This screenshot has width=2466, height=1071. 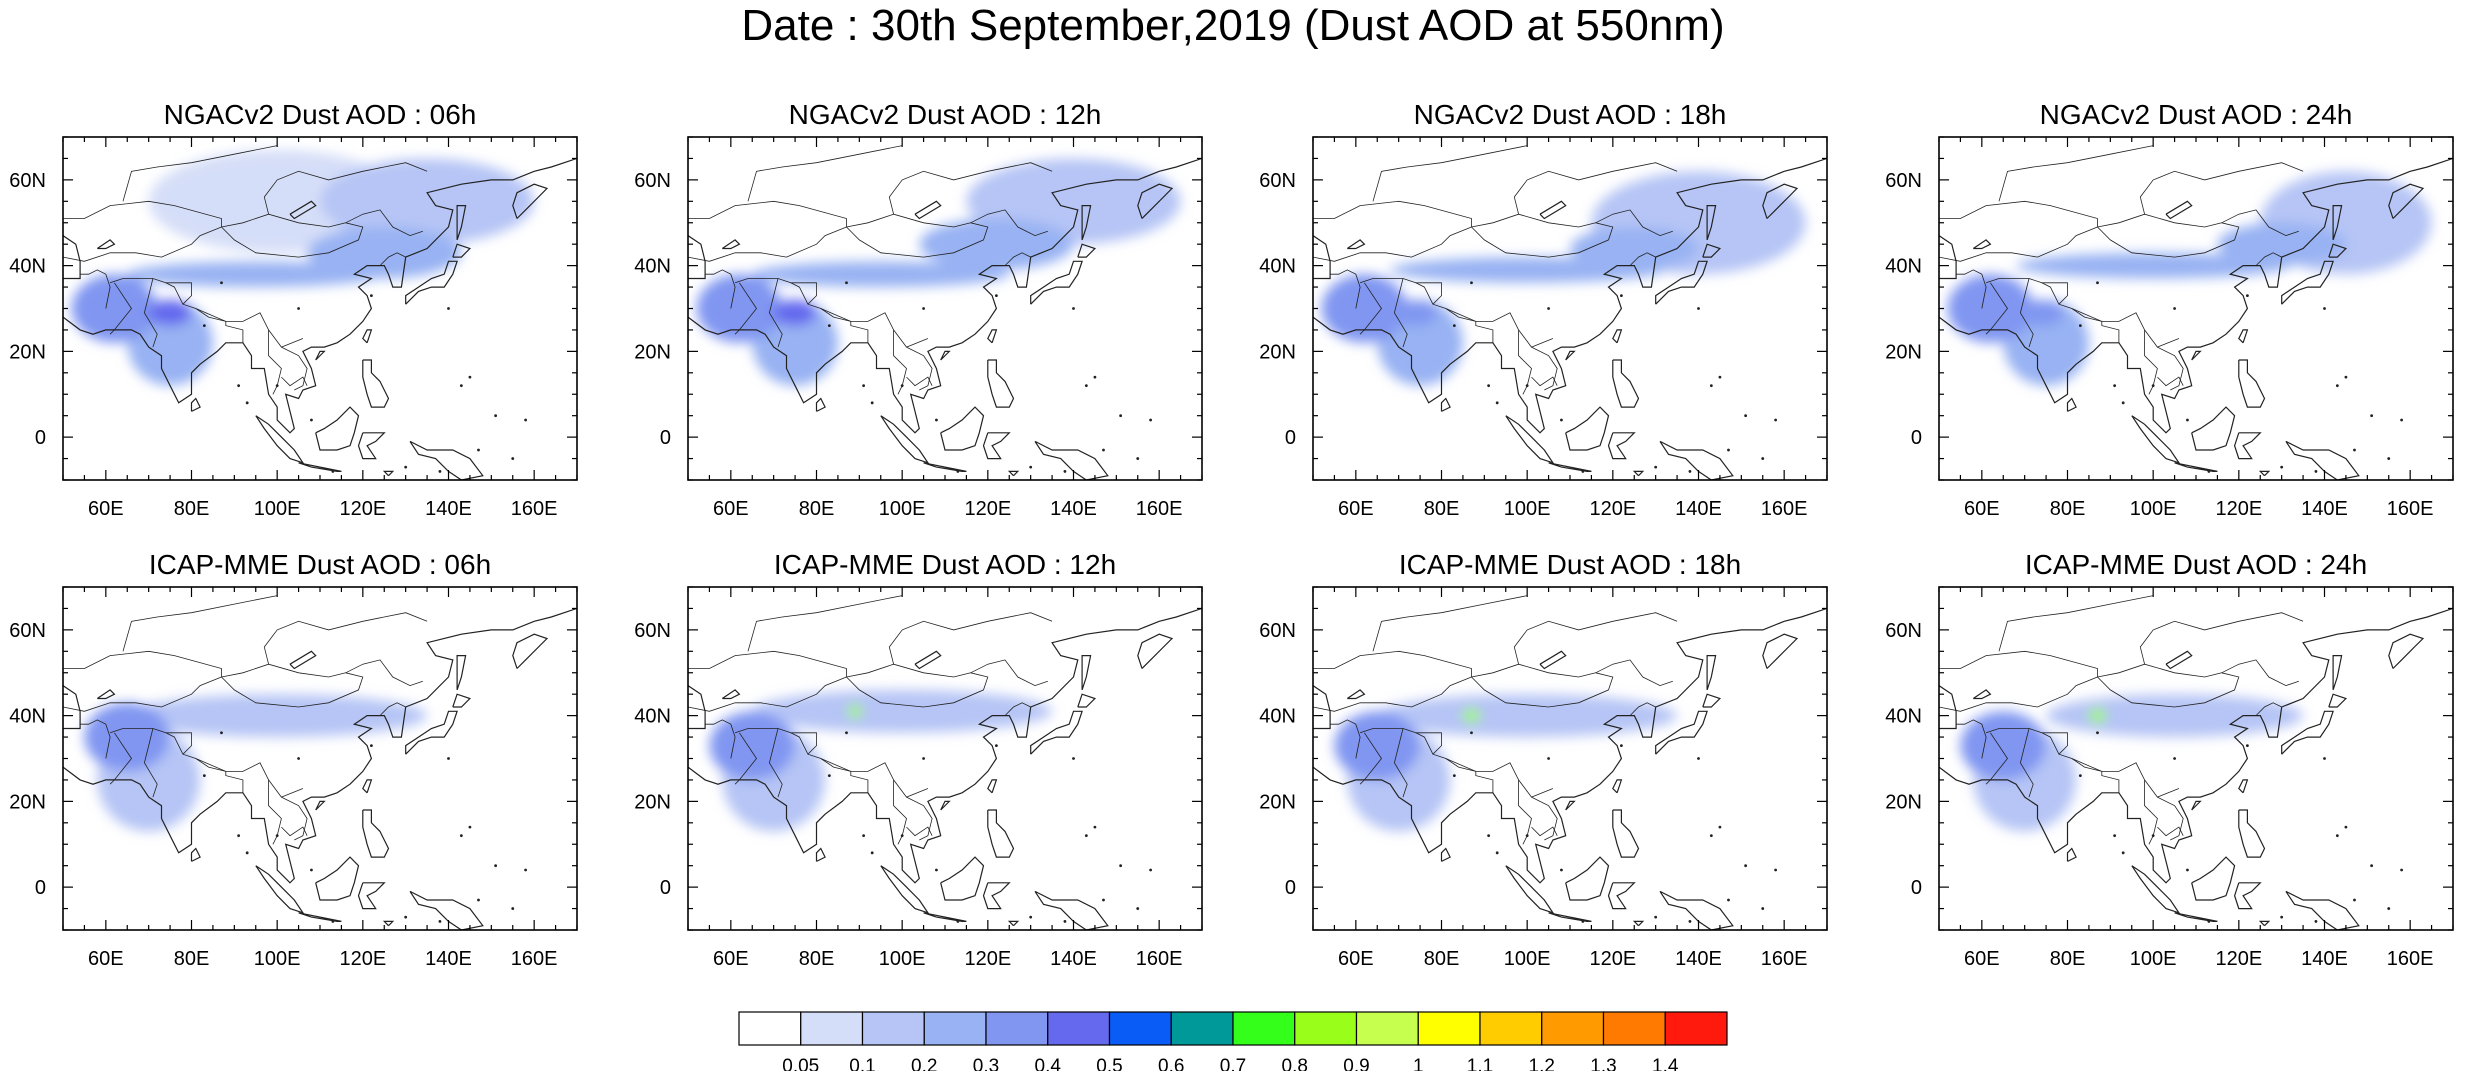 What do you see at coordinates (2196, 762) in the screenshot?
I see `coastlines` at bounding box center [2196, 762].